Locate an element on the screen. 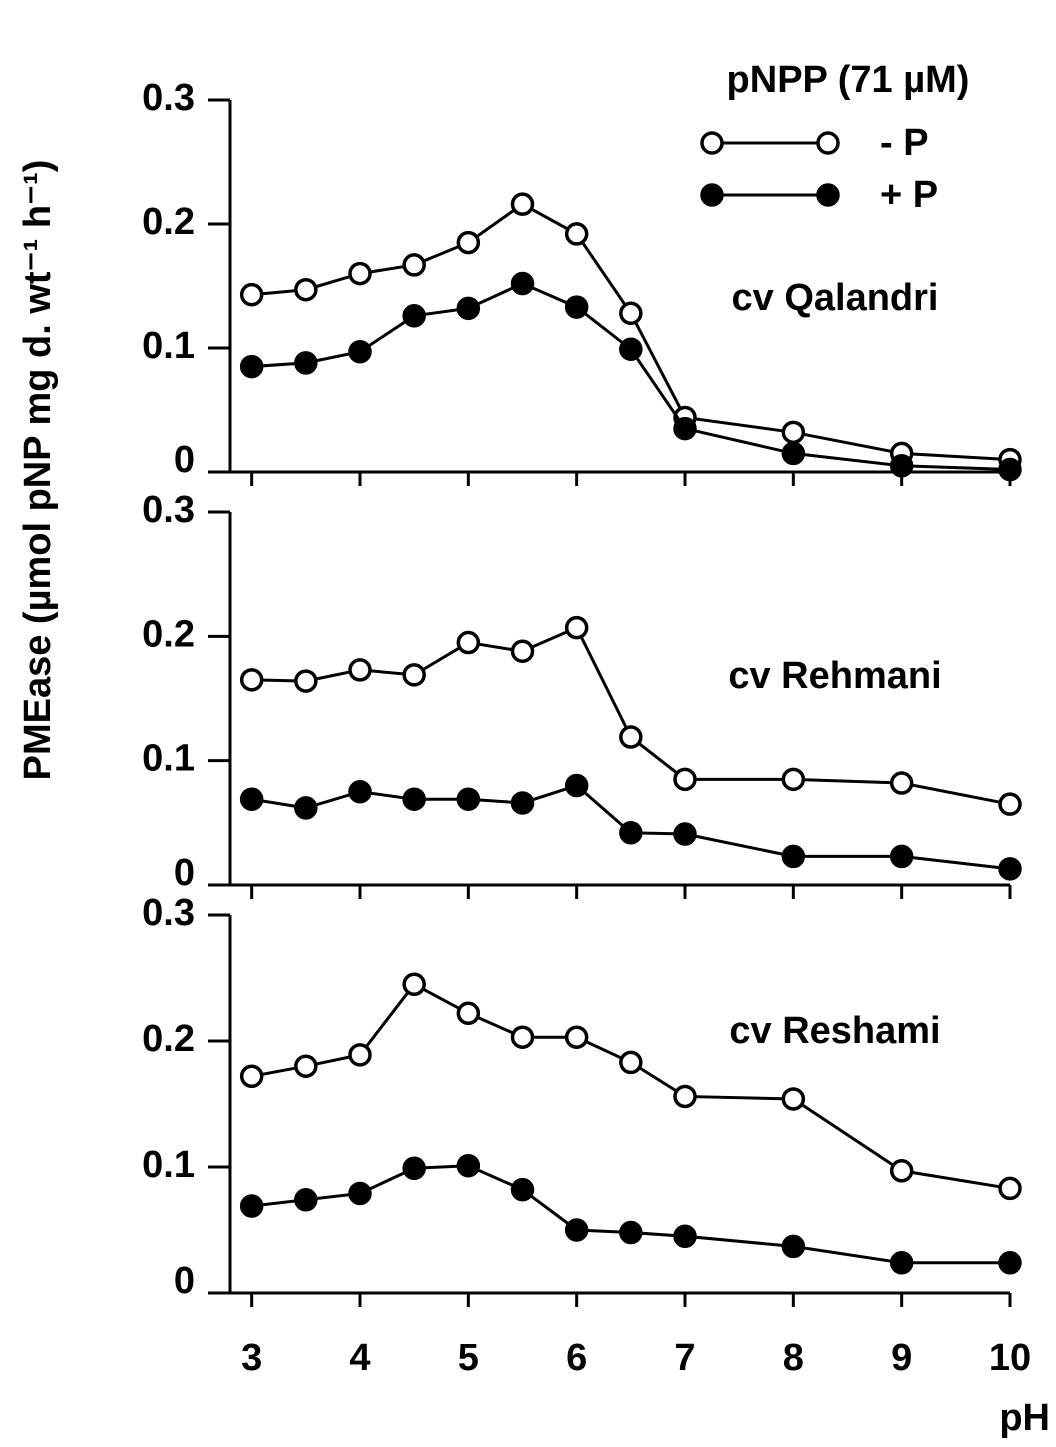 This screenshot has height=1447, width=1056. legend-title: pNPP (71 µM) is located at coordinates (848, 80).